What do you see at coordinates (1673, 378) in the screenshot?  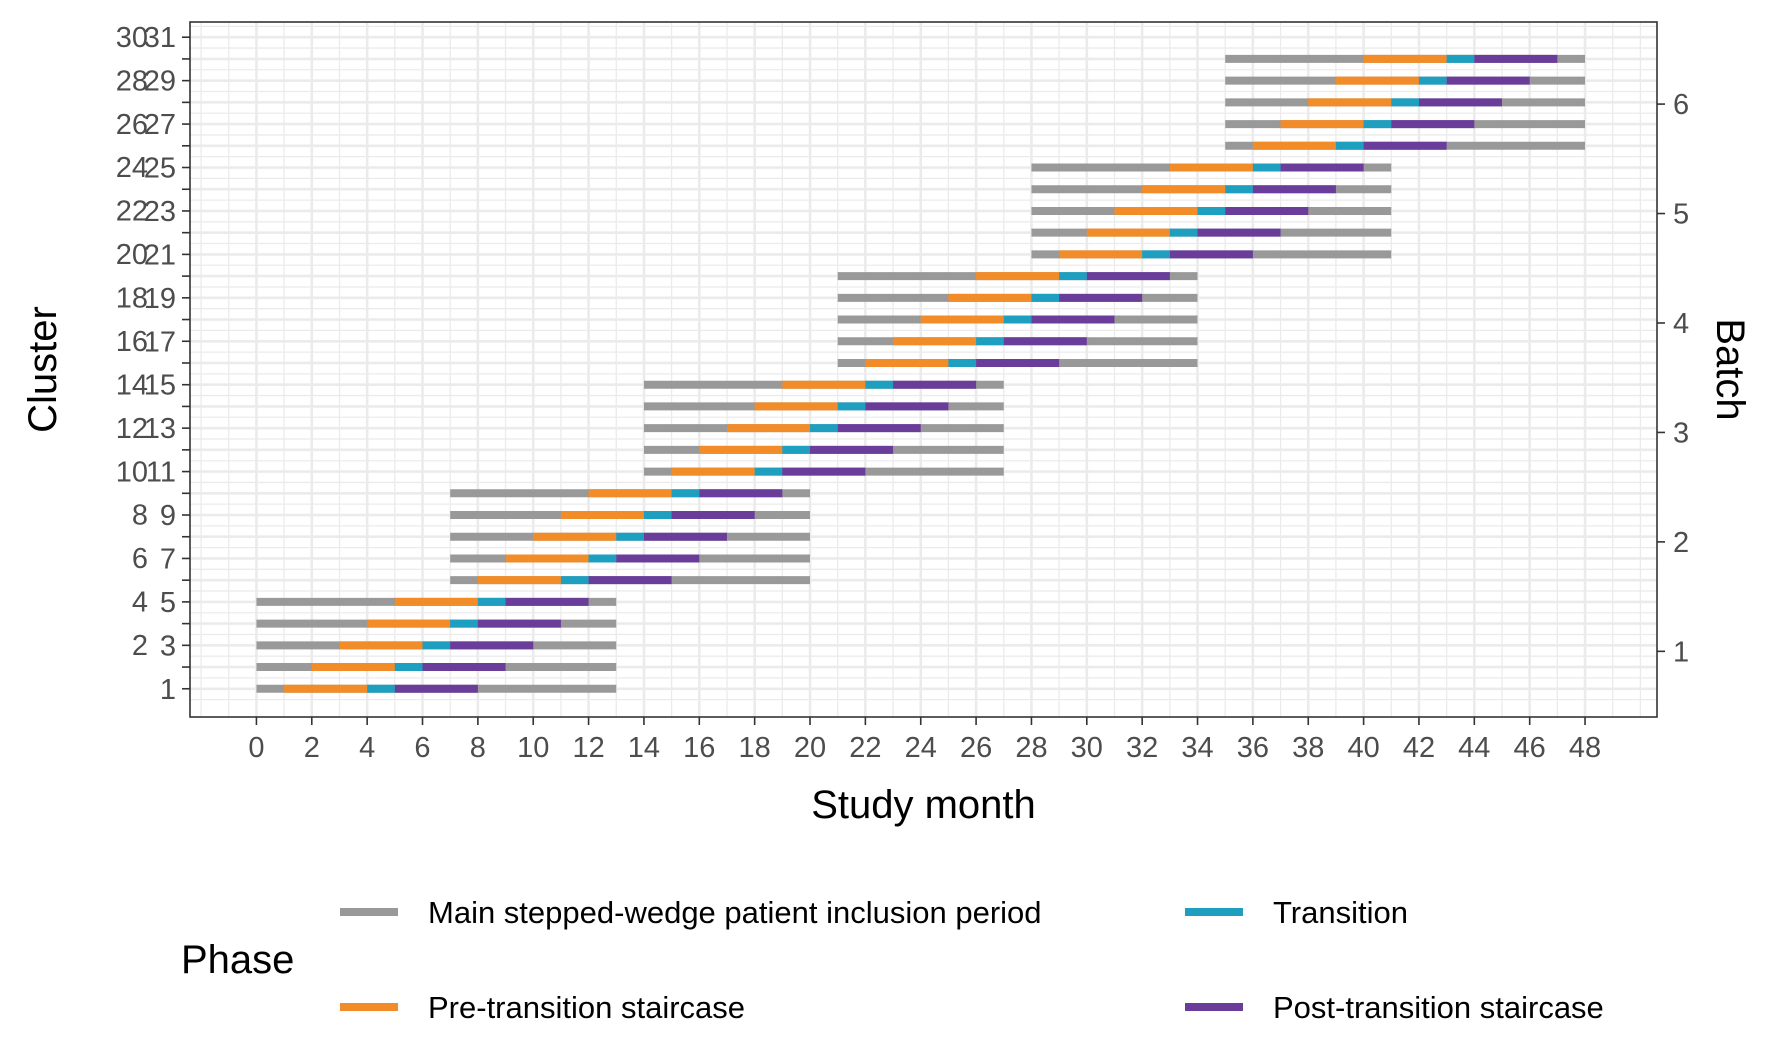 I see `y-axis-right: 1 2 3 4 5 6` at bounding box center [1673, 378].